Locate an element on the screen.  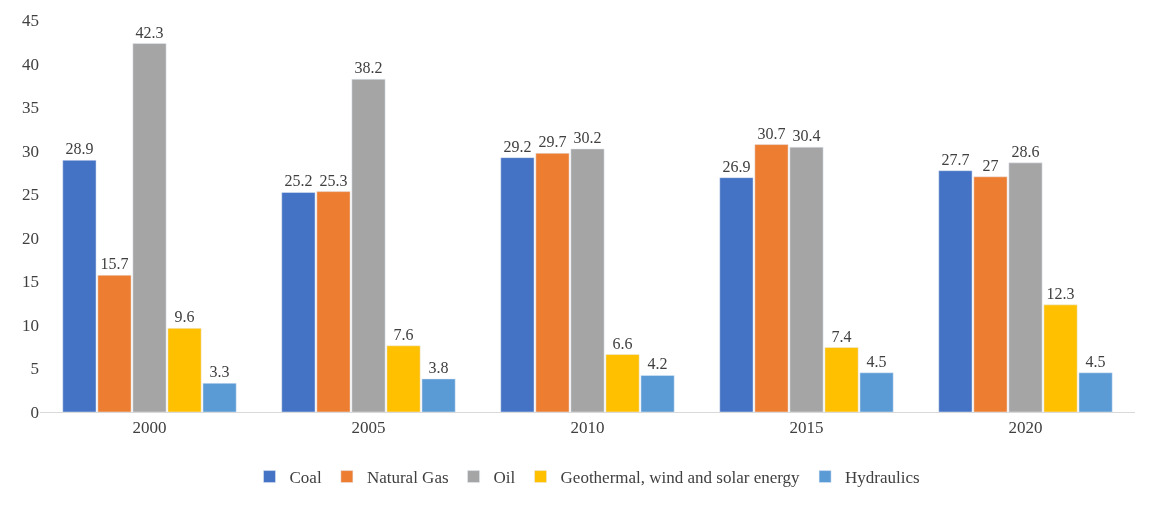
data-label: 28.6 is located at coordinates (1025, 151).